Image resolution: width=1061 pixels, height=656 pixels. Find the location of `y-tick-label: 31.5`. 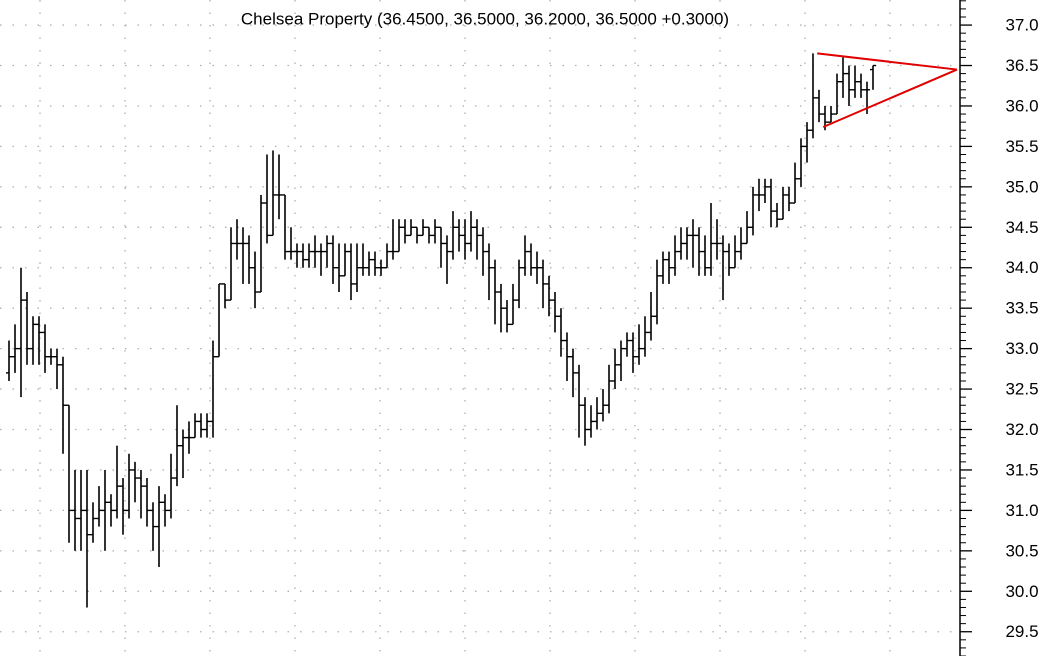

y-tick-label: 31.5 is located at coordinates (1021, 469).